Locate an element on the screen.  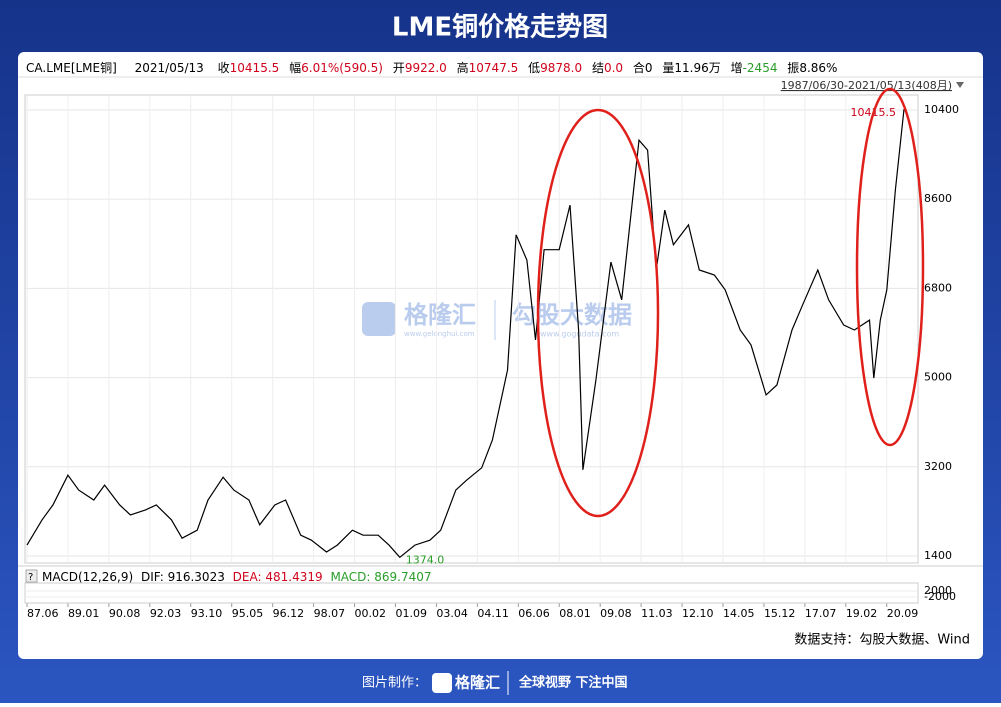
x-tick-label: 14.05 is located at coordinates (739, 613).